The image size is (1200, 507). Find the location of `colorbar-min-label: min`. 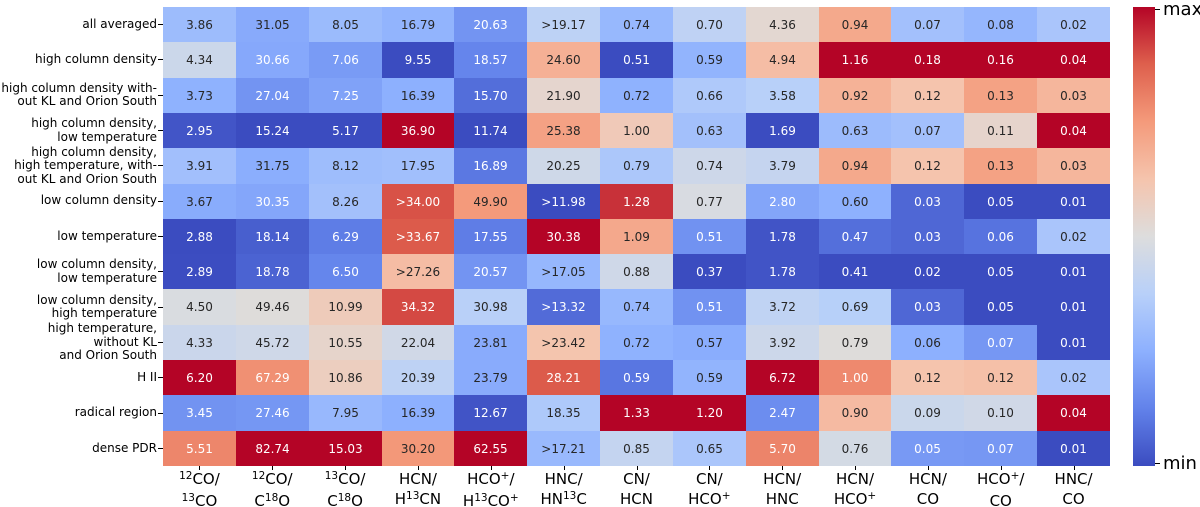

colorbar-min-label: min is located at coordinates (1180, 463).